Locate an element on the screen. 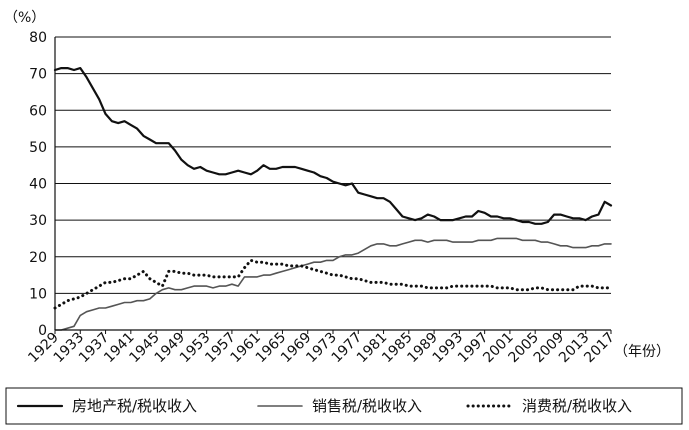 The width and height of the screenshot is (689, 430). y-tick-label: 40 is located at coordinates (38, 185).